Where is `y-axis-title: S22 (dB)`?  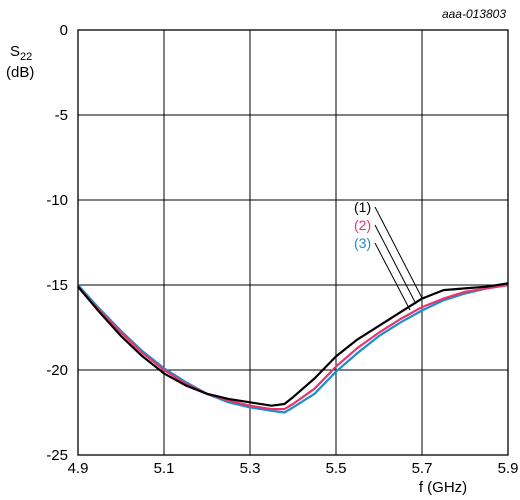 y-axis-title: S22 (dB) is located at coordinates (20, 62).